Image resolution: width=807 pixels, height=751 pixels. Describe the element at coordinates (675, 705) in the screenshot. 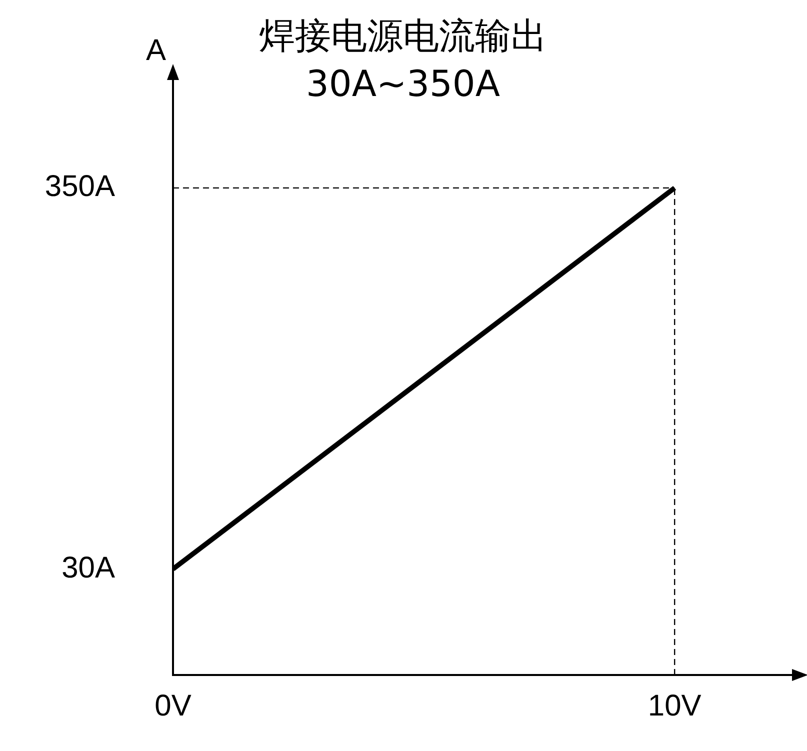

I see `x-tick-label: 10V` at that location.